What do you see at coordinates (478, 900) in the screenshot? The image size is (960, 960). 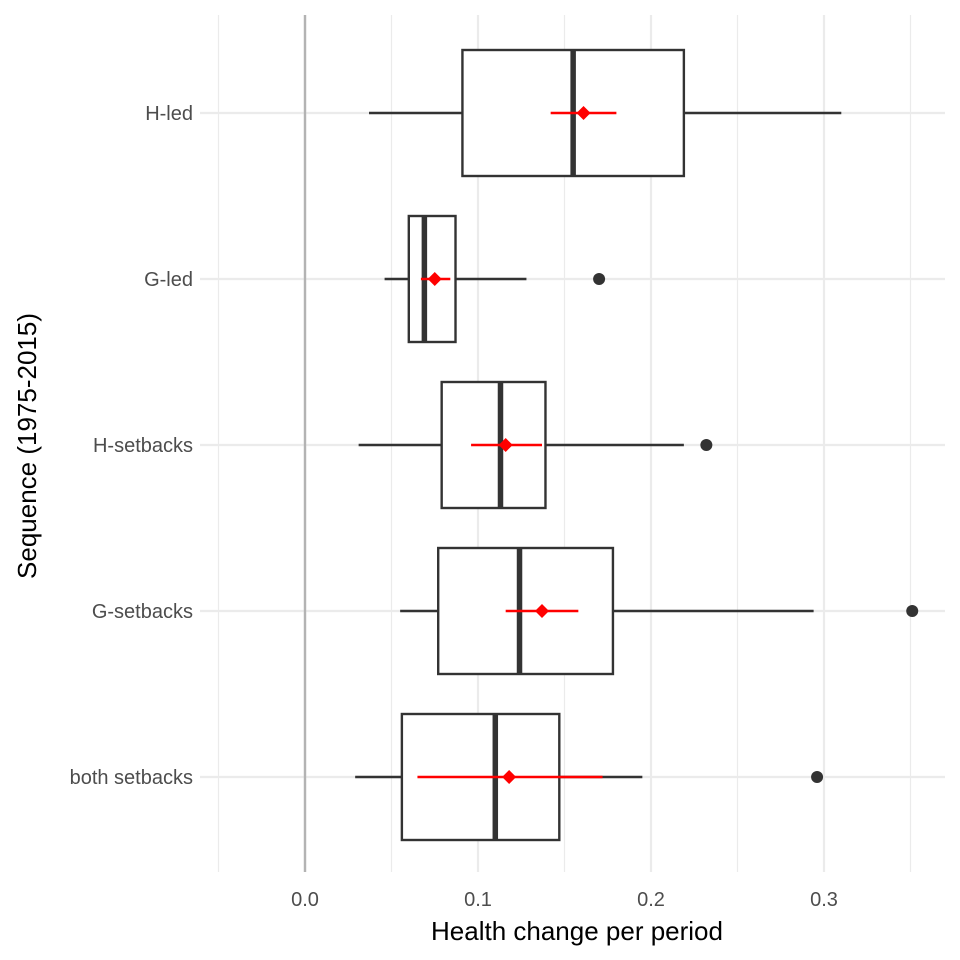 I see `x-tick-label: 0.1` at bounding box center [478, 900].